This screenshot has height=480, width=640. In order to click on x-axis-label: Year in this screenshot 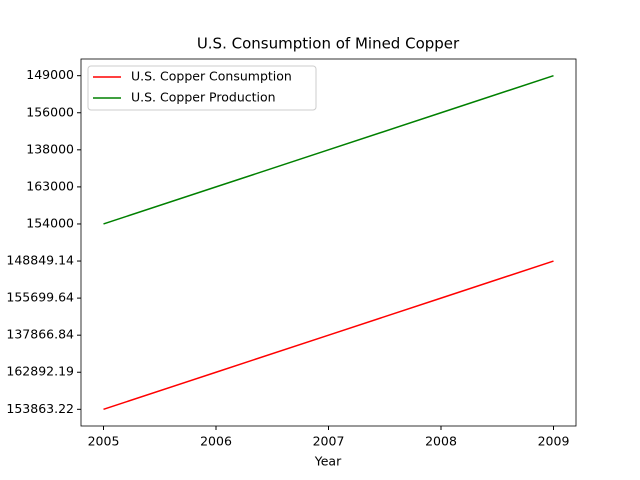, I will do `click(328, 461)`.